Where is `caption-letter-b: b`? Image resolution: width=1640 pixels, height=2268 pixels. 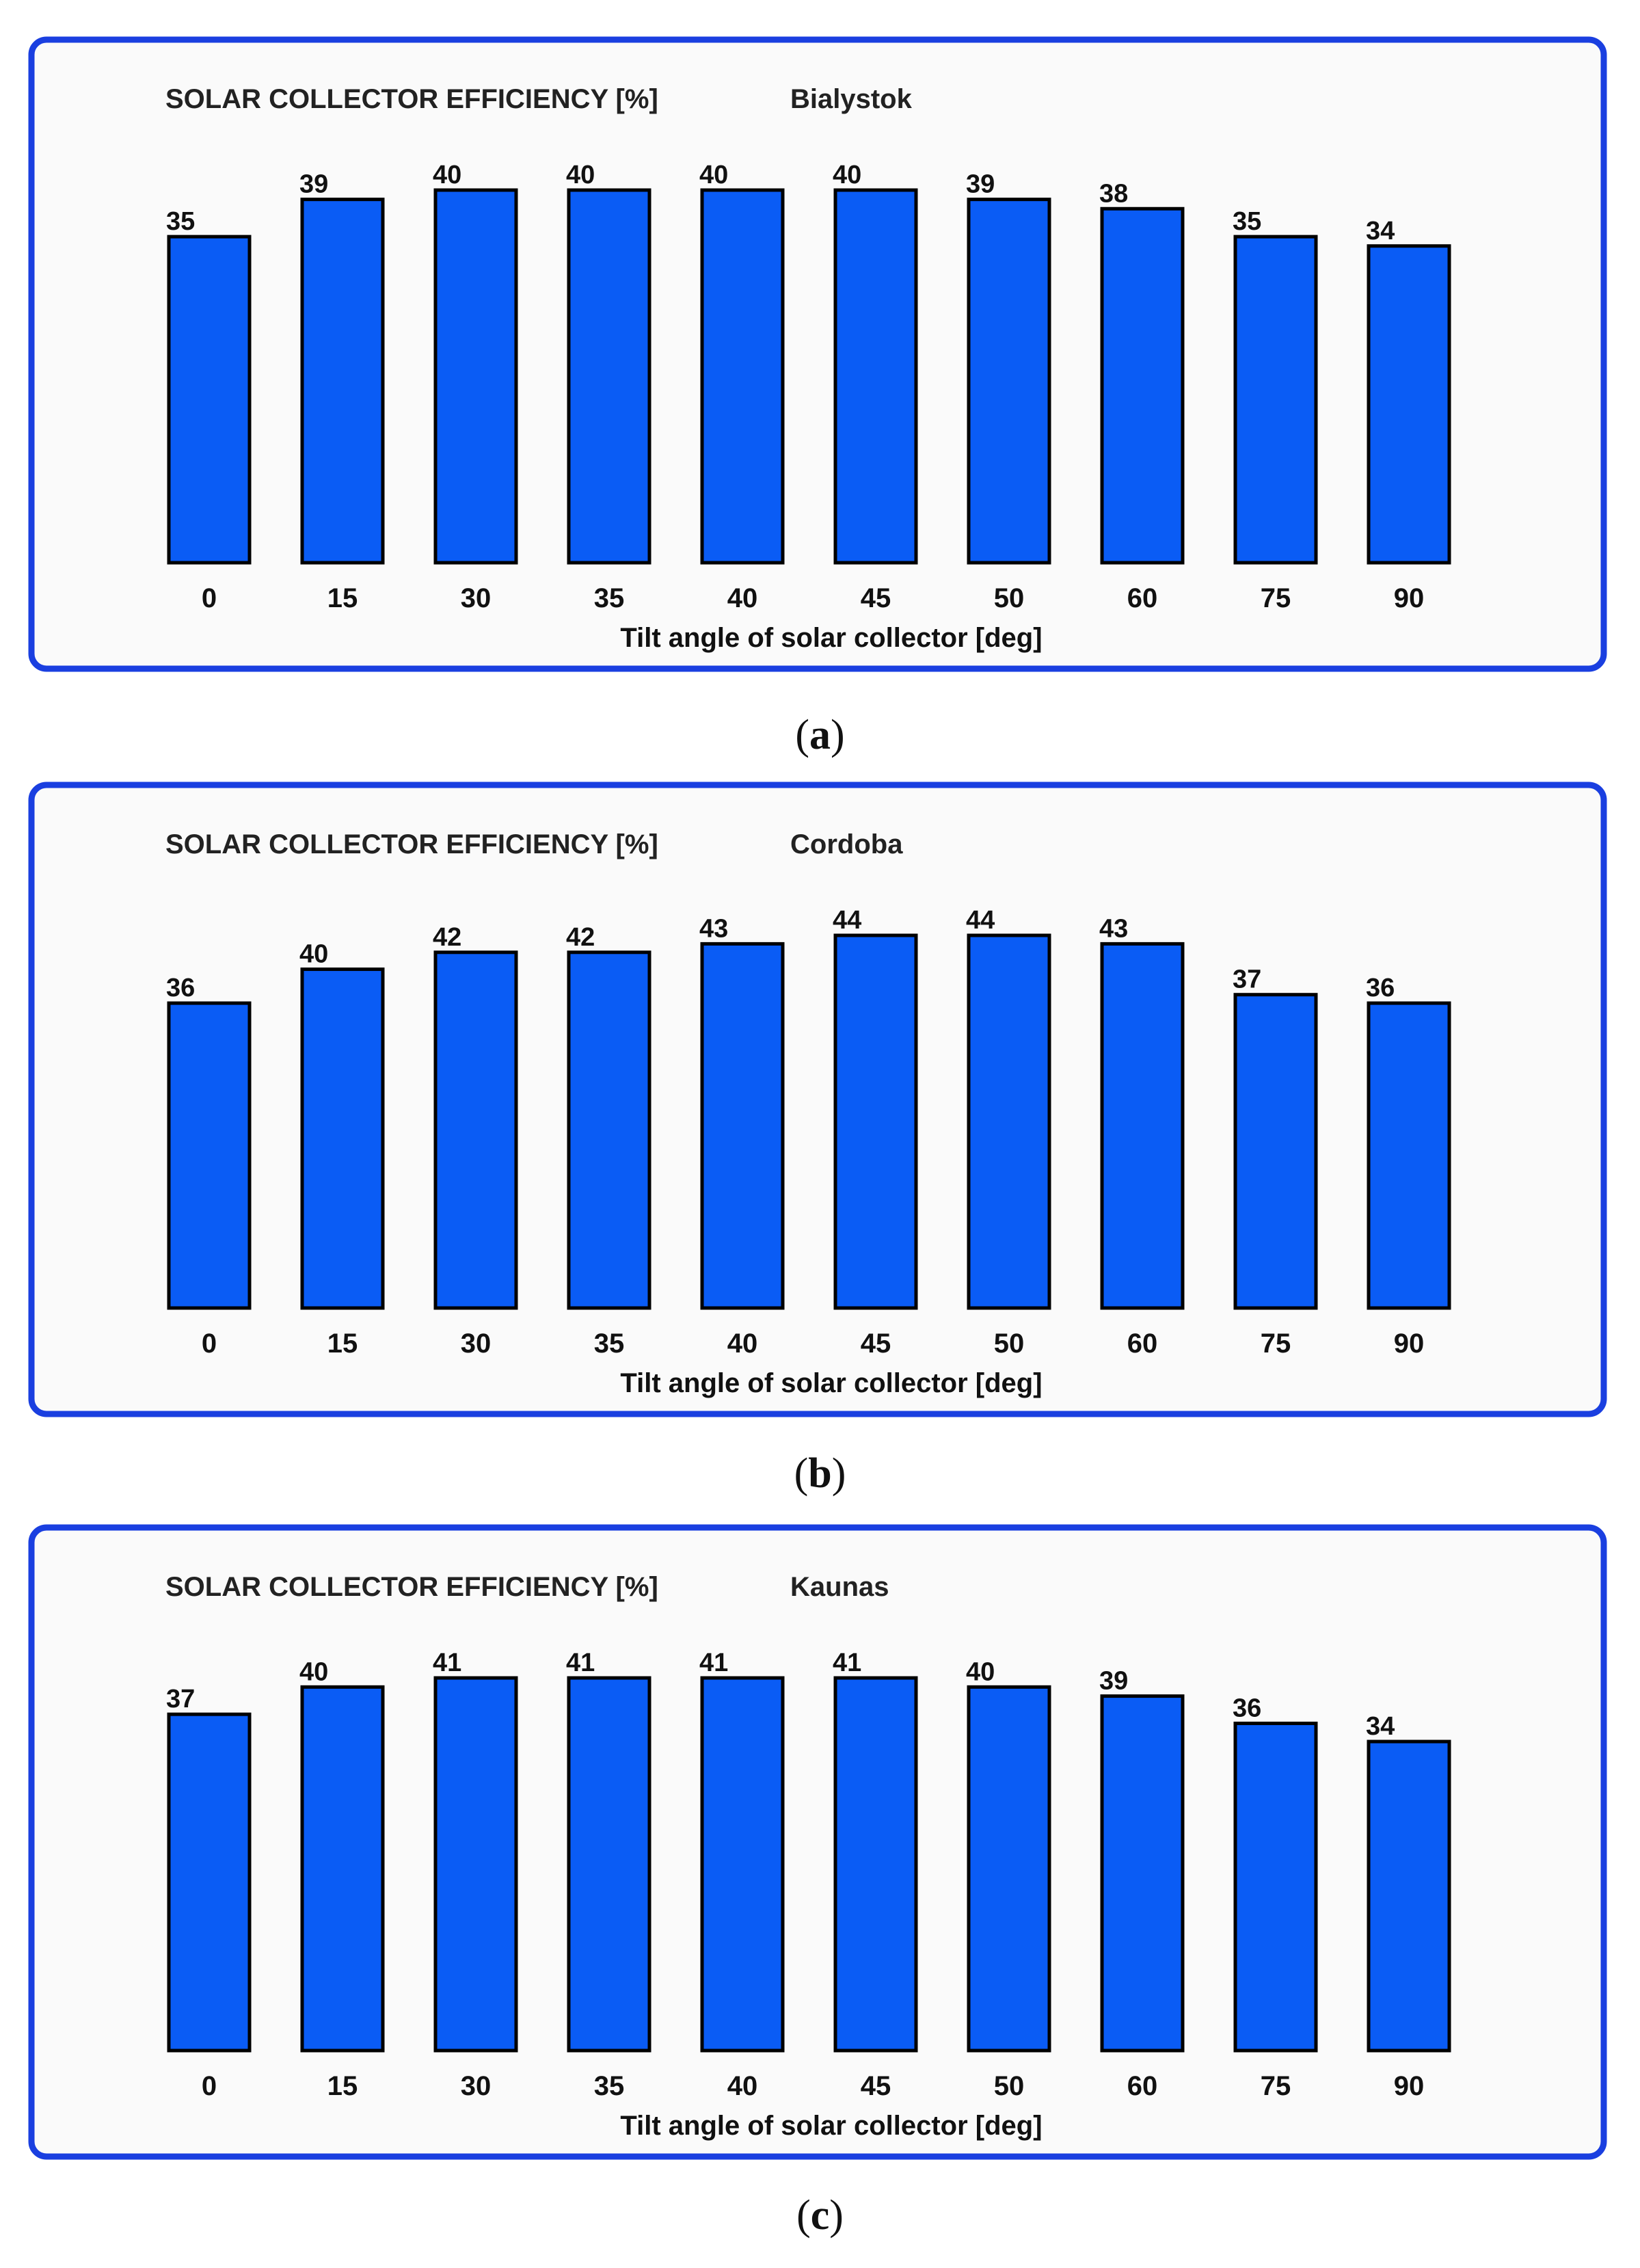
caption-letter-b: b is located at coordinates (820, 1473).